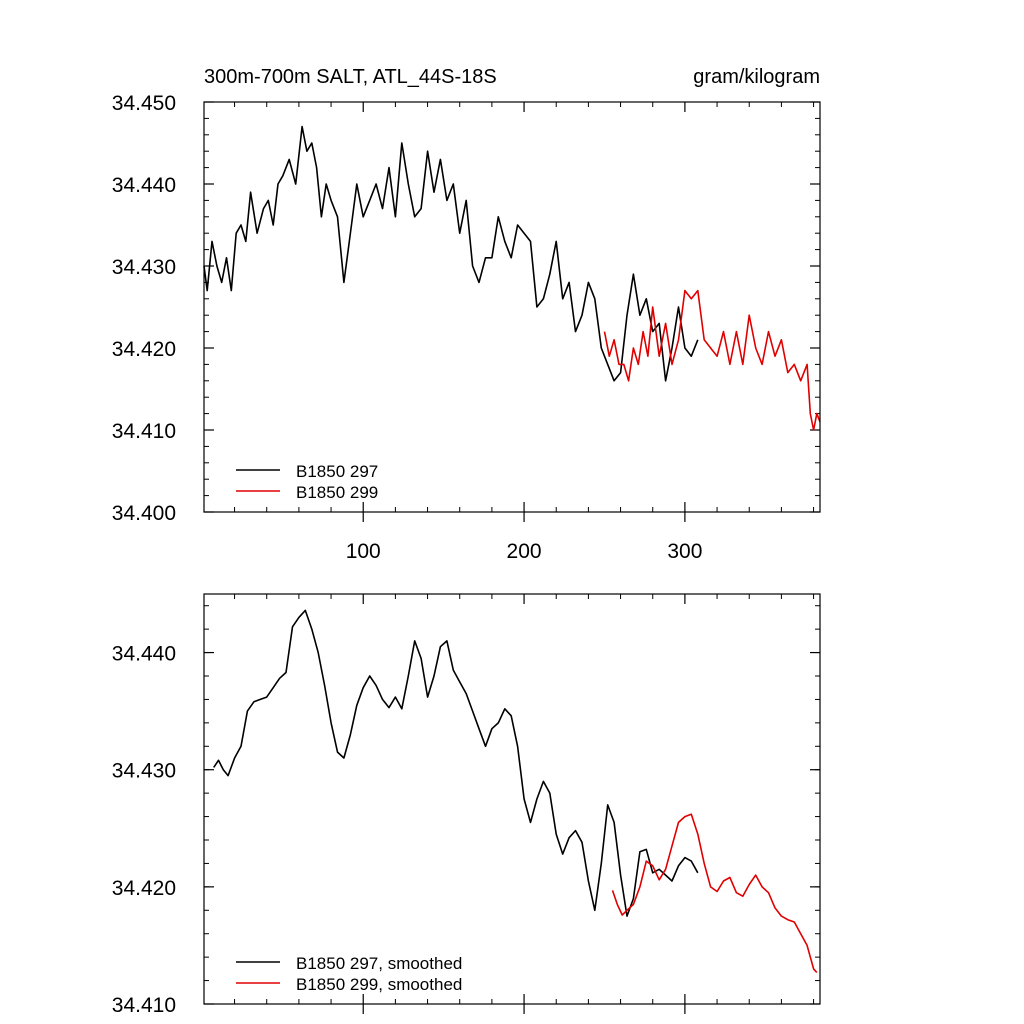 The height and width of the screenshot is (1024, 1024). Describe the element at coordinates (379, 963) in the screenshot. I see `legend-label: B1850 297, smoothed` at that location.